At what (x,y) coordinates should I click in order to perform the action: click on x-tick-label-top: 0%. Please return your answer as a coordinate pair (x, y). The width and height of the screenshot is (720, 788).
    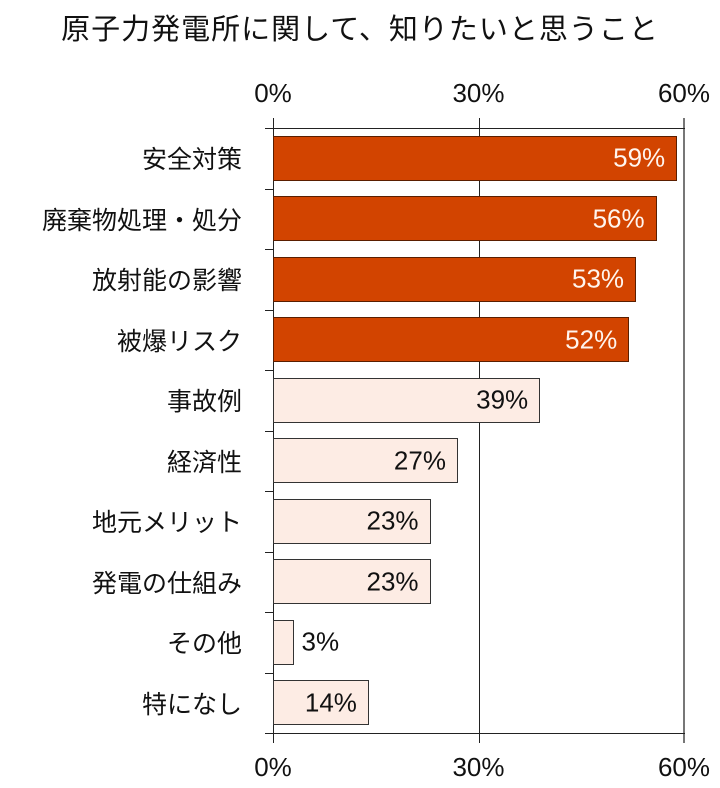
    Looking at the image, I should click on (273, 93).